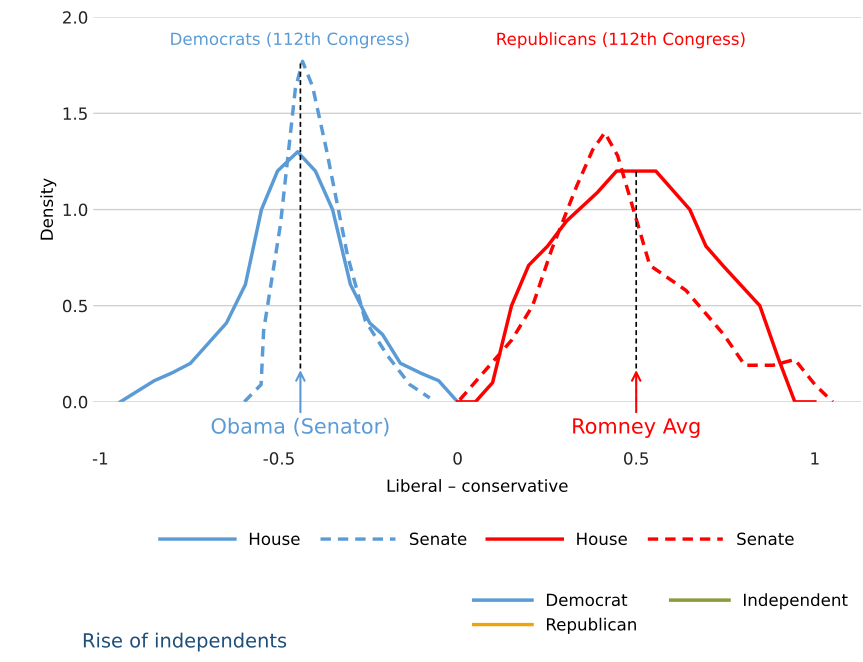 The width and height of the screenshot is (863, 662). What do you see at coordinates (76, 209) in the screenshot?
I see `y-tick-label: 1.0` at bounding box center [76, 209].